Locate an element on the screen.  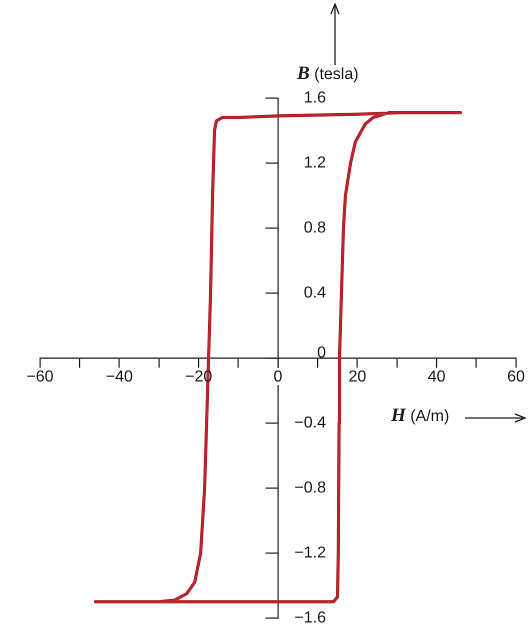
x-tick-label: 20 is located at coordinates (357, 377).